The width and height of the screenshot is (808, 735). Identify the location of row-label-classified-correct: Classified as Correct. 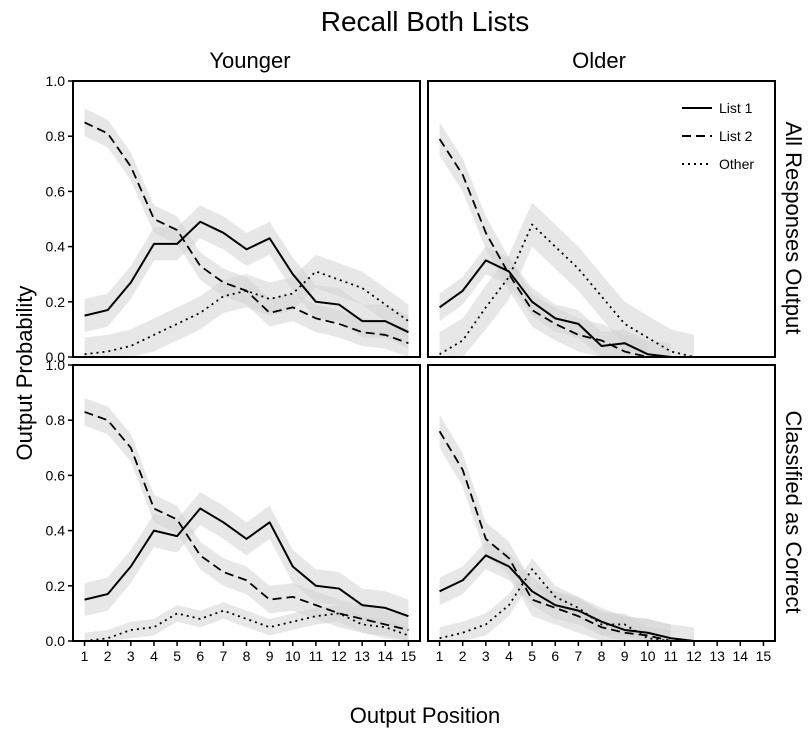
(793, 512).